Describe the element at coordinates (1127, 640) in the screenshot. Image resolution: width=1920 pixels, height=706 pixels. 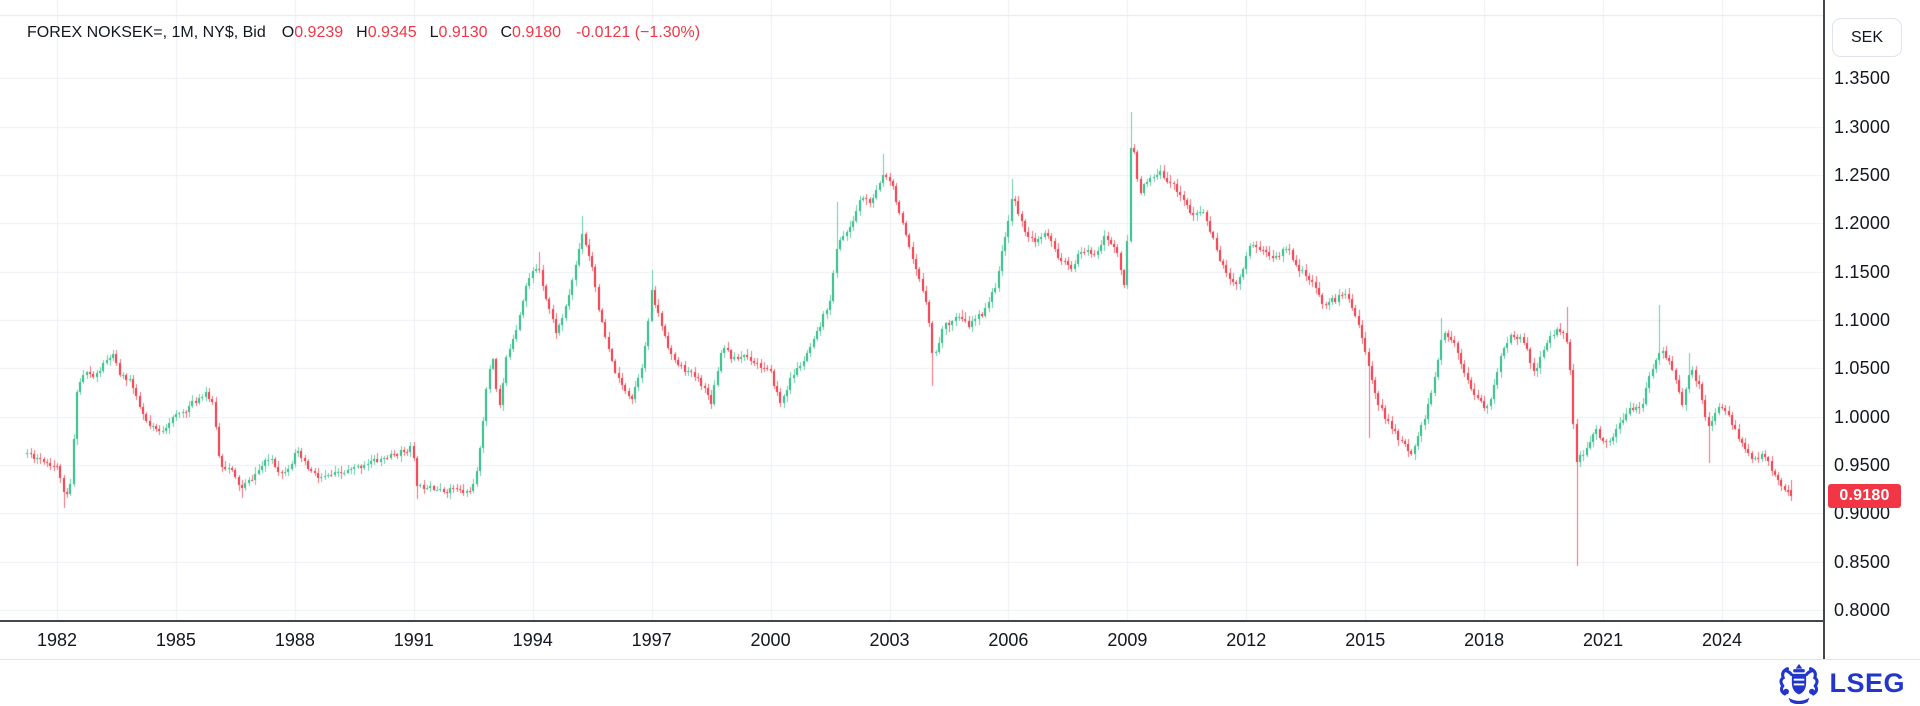
I see `time-tick-label: 2009` at that location.